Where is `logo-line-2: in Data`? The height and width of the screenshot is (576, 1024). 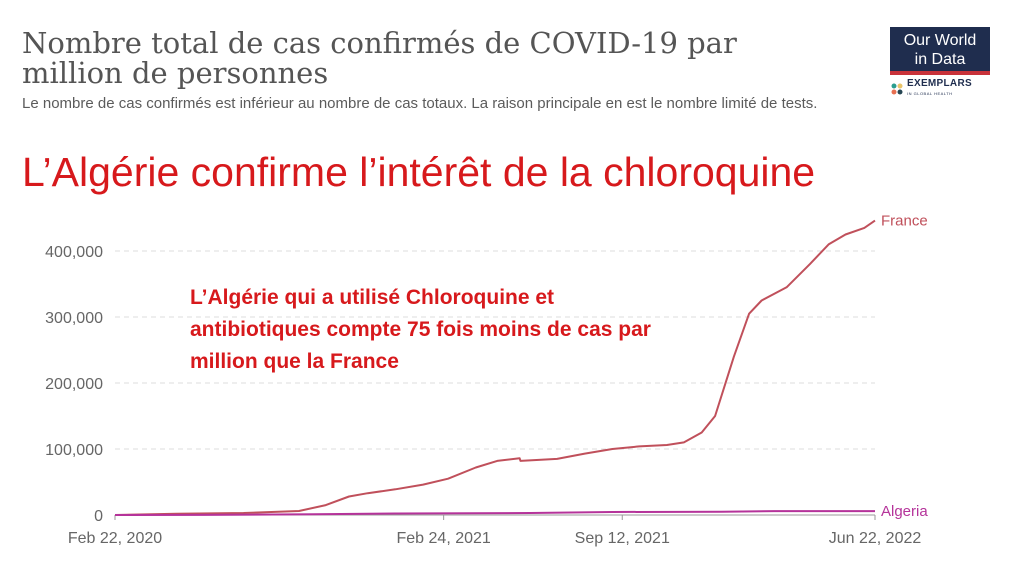
logo-line-2: in Data is located at coordinates (940, 59).